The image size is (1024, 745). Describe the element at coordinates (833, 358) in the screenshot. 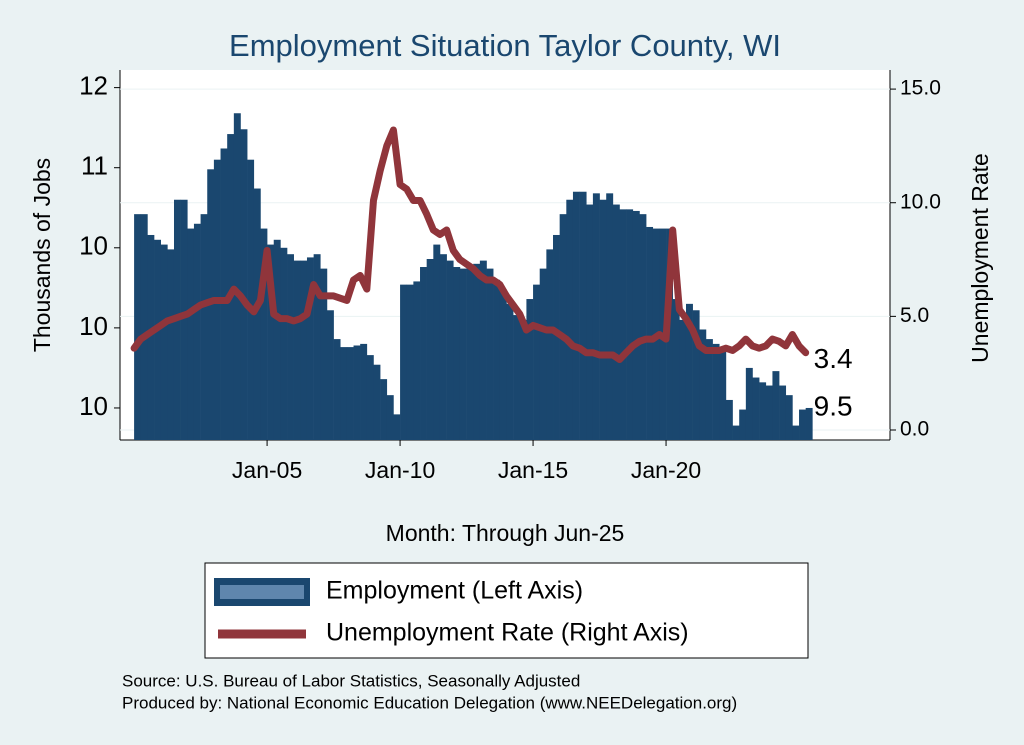

I see `end-value-label: 3.4` at that location.